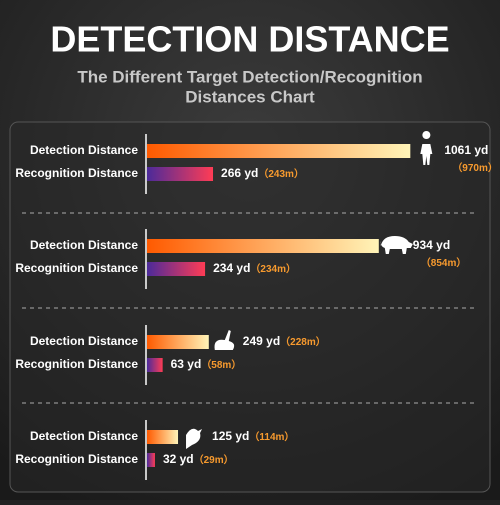 This screenshot has width=500, height=505. What do you see at coordinates (471, 158) in the screenshot?
I see `value-label: 1061 yd （970m）` at bounding box center [471, 158].